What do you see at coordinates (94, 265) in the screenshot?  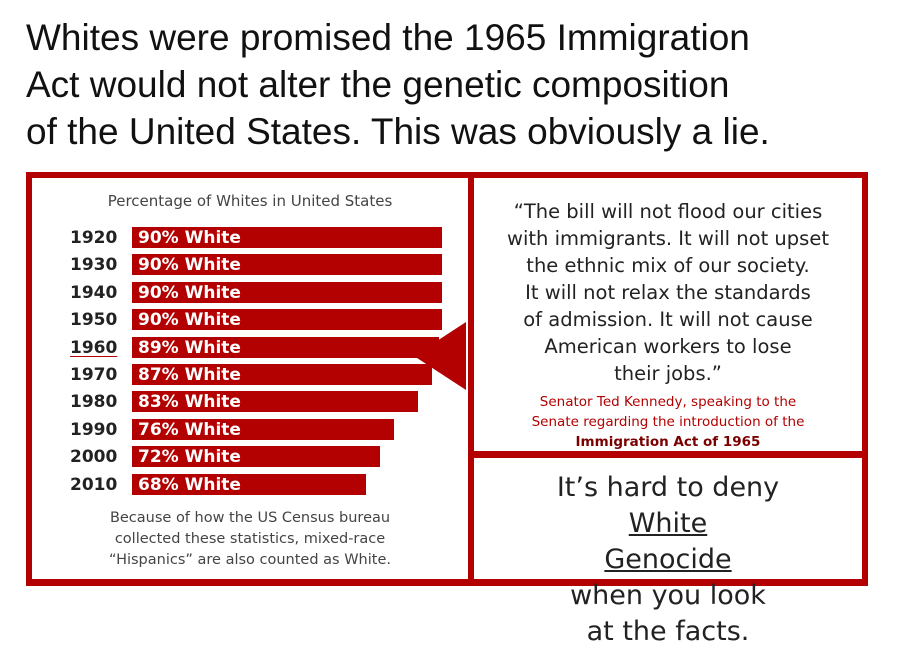 I see `year-label: 1930` at bounding box center [94, 265].